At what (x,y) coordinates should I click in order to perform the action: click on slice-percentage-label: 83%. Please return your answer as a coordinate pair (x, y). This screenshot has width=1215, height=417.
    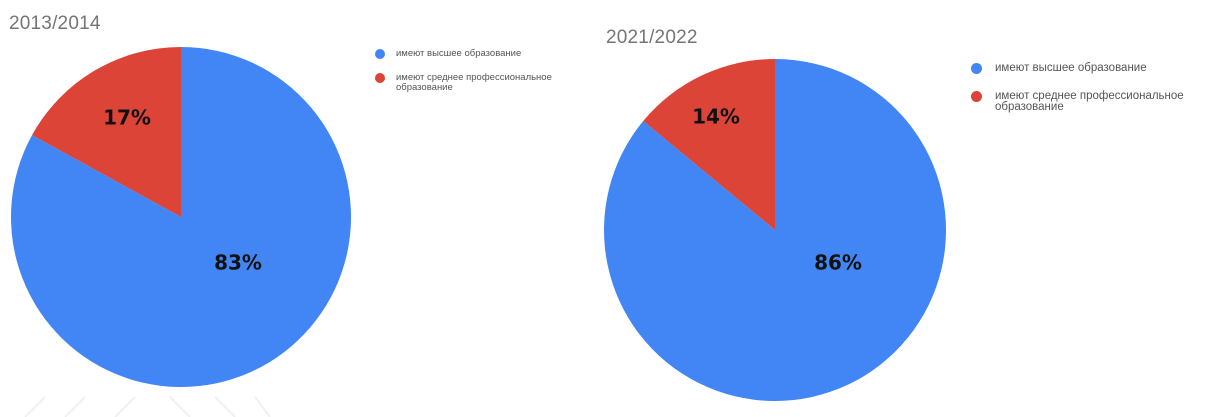
    Looking at the image, I should click on (238, 263).